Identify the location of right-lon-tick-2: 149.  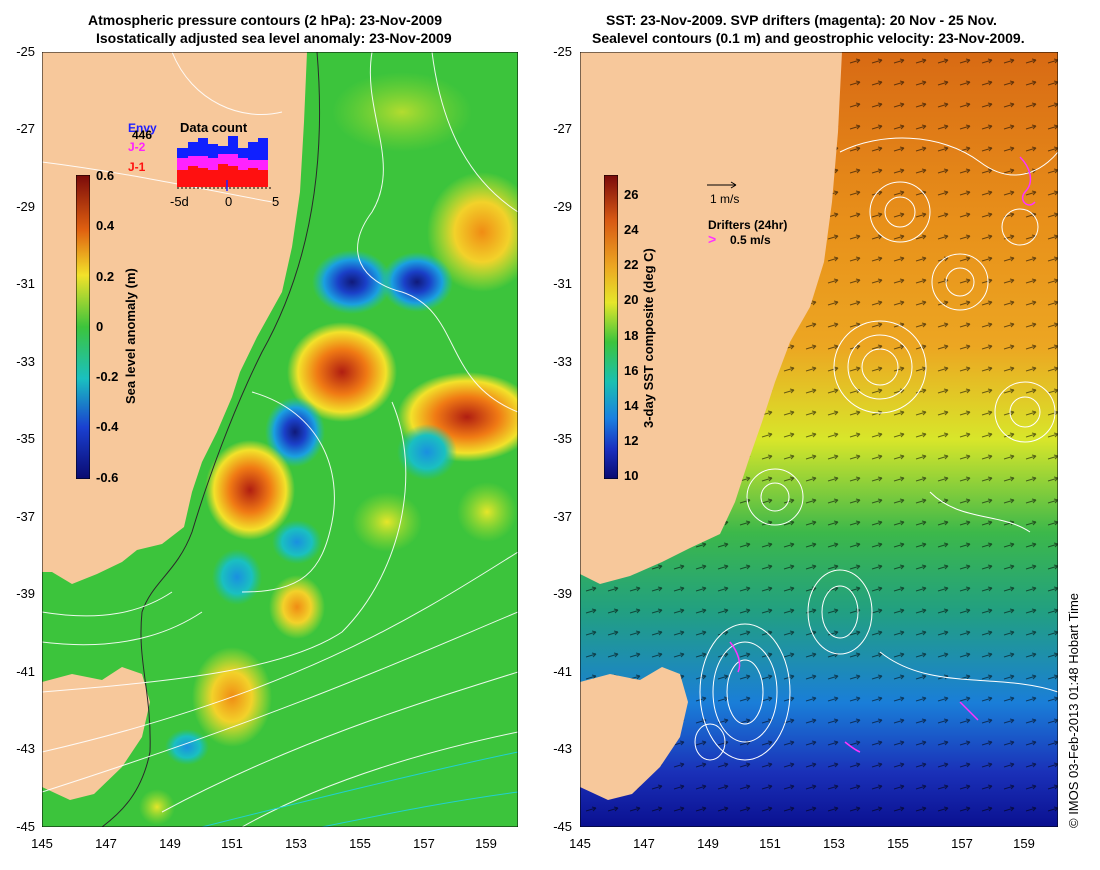
(708, 843).